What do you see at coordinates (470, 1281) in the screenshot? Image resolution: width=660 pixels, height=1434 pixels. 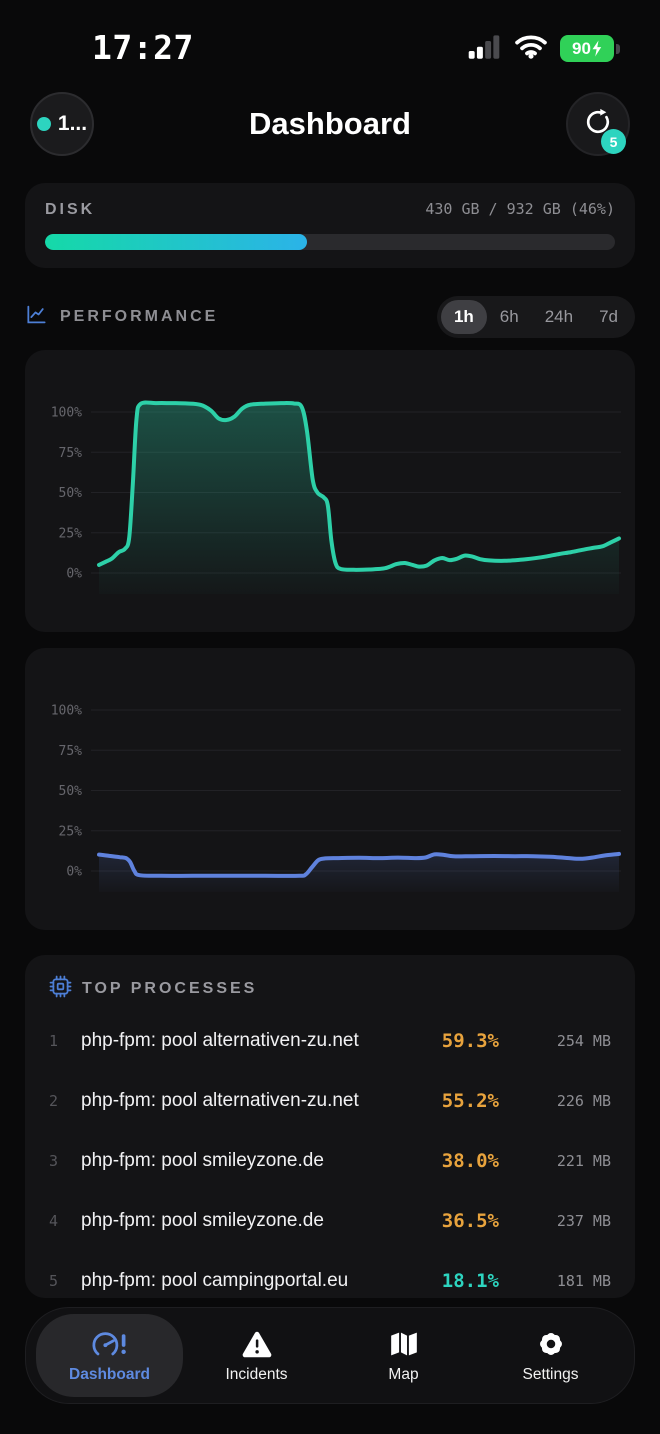 I see `process-cpu-percent: 18.1%` at bounding box center [470, 1281].